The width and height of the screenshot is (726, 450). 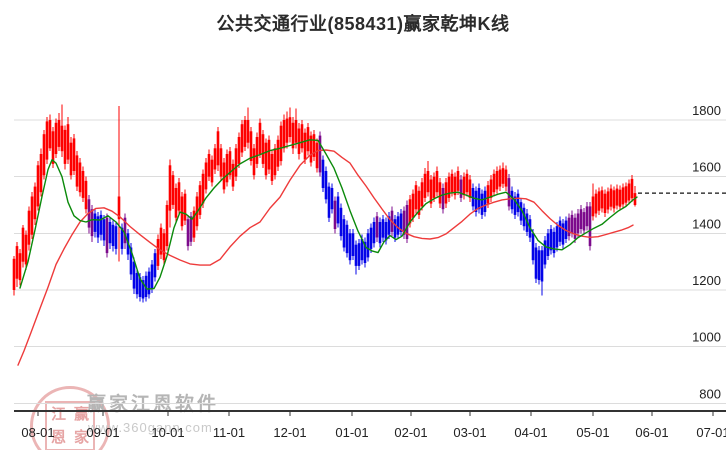 I want to click on x-axis-tick-label: 05-01, so click(x=592, y=432).